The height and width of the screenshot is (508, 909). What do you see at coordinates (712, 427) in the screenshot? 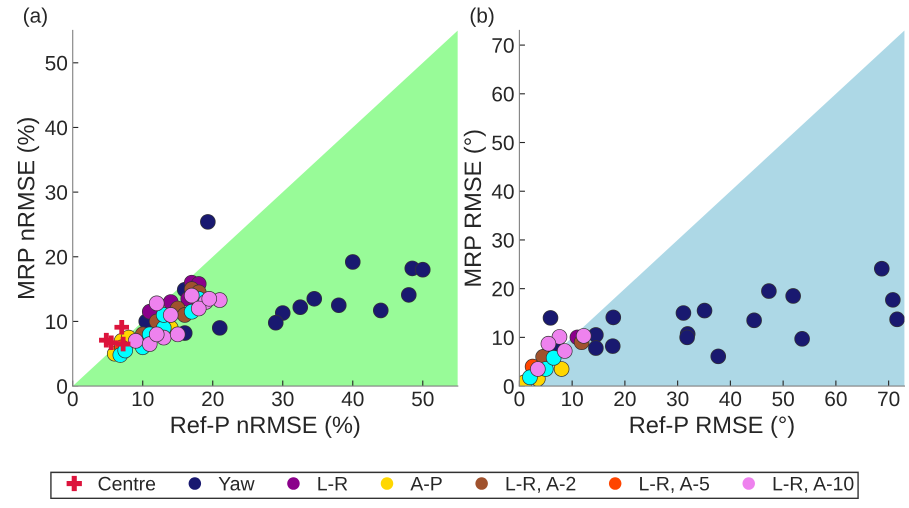
I see `x-axis-title: Ref-P RMSE (°)` at bounding box center [712, 427].